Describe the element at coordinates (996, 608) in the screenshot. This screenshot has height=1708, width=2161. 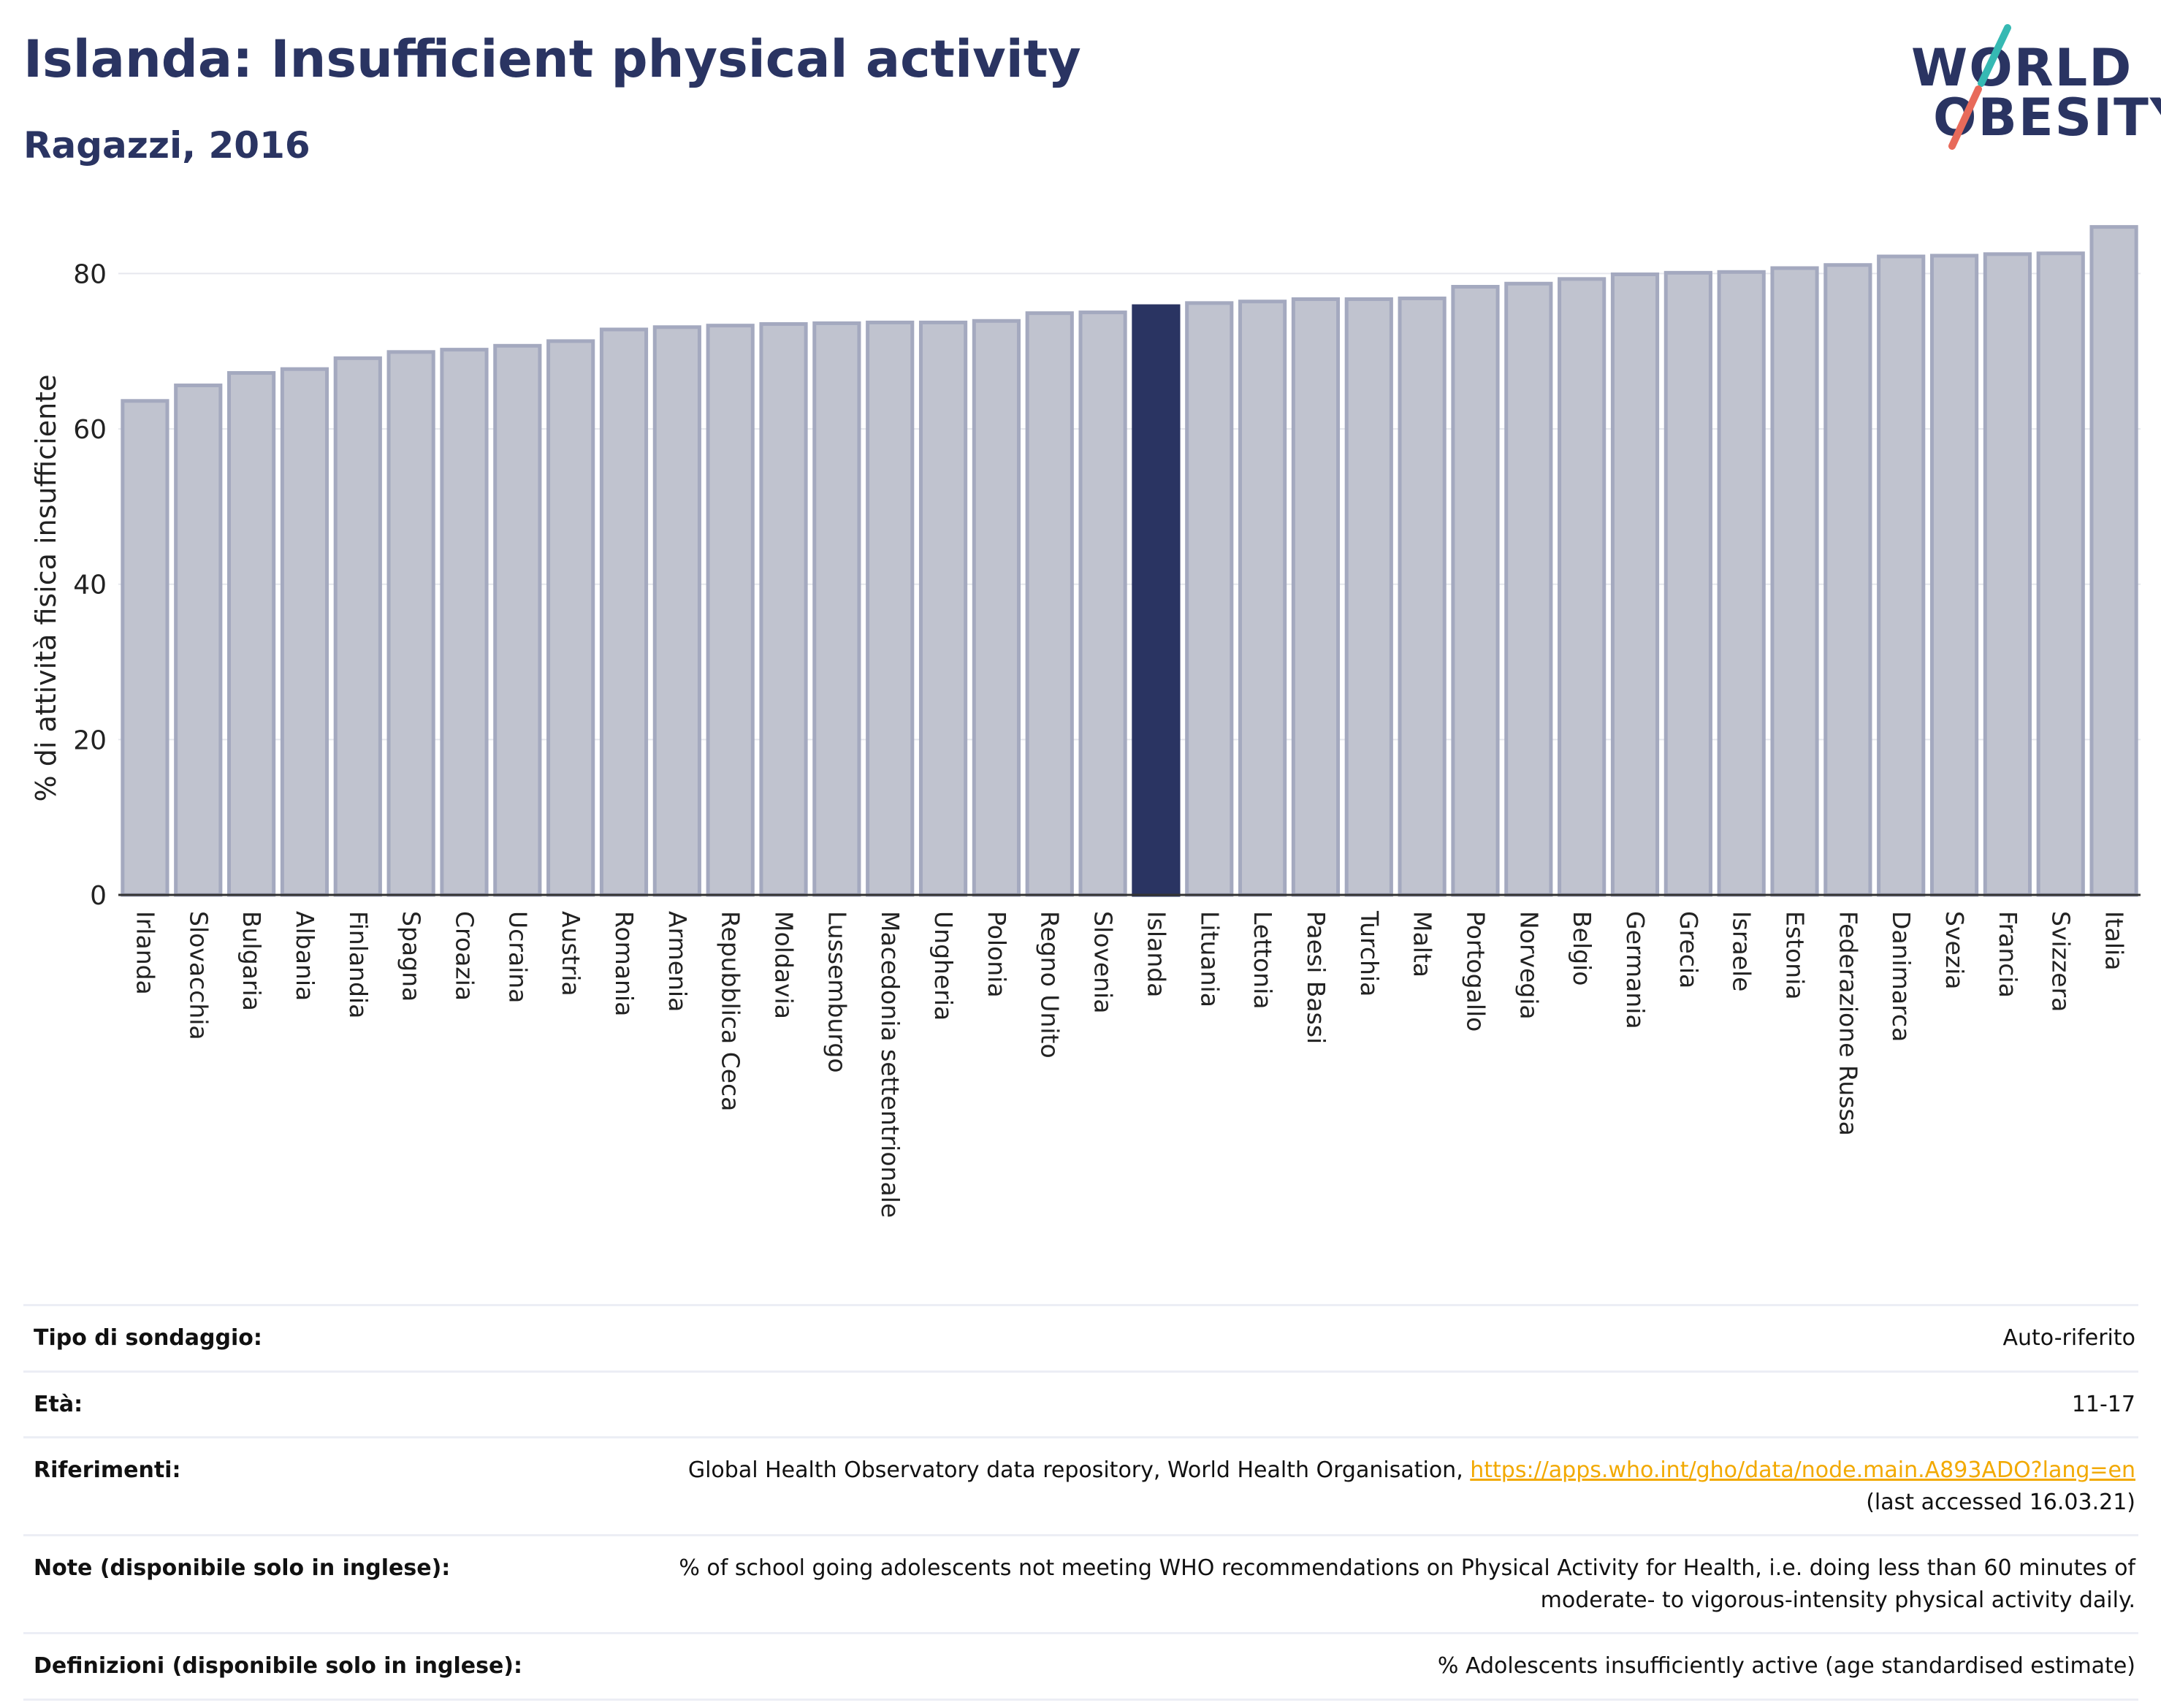
I see `bar-polonia` at that location.